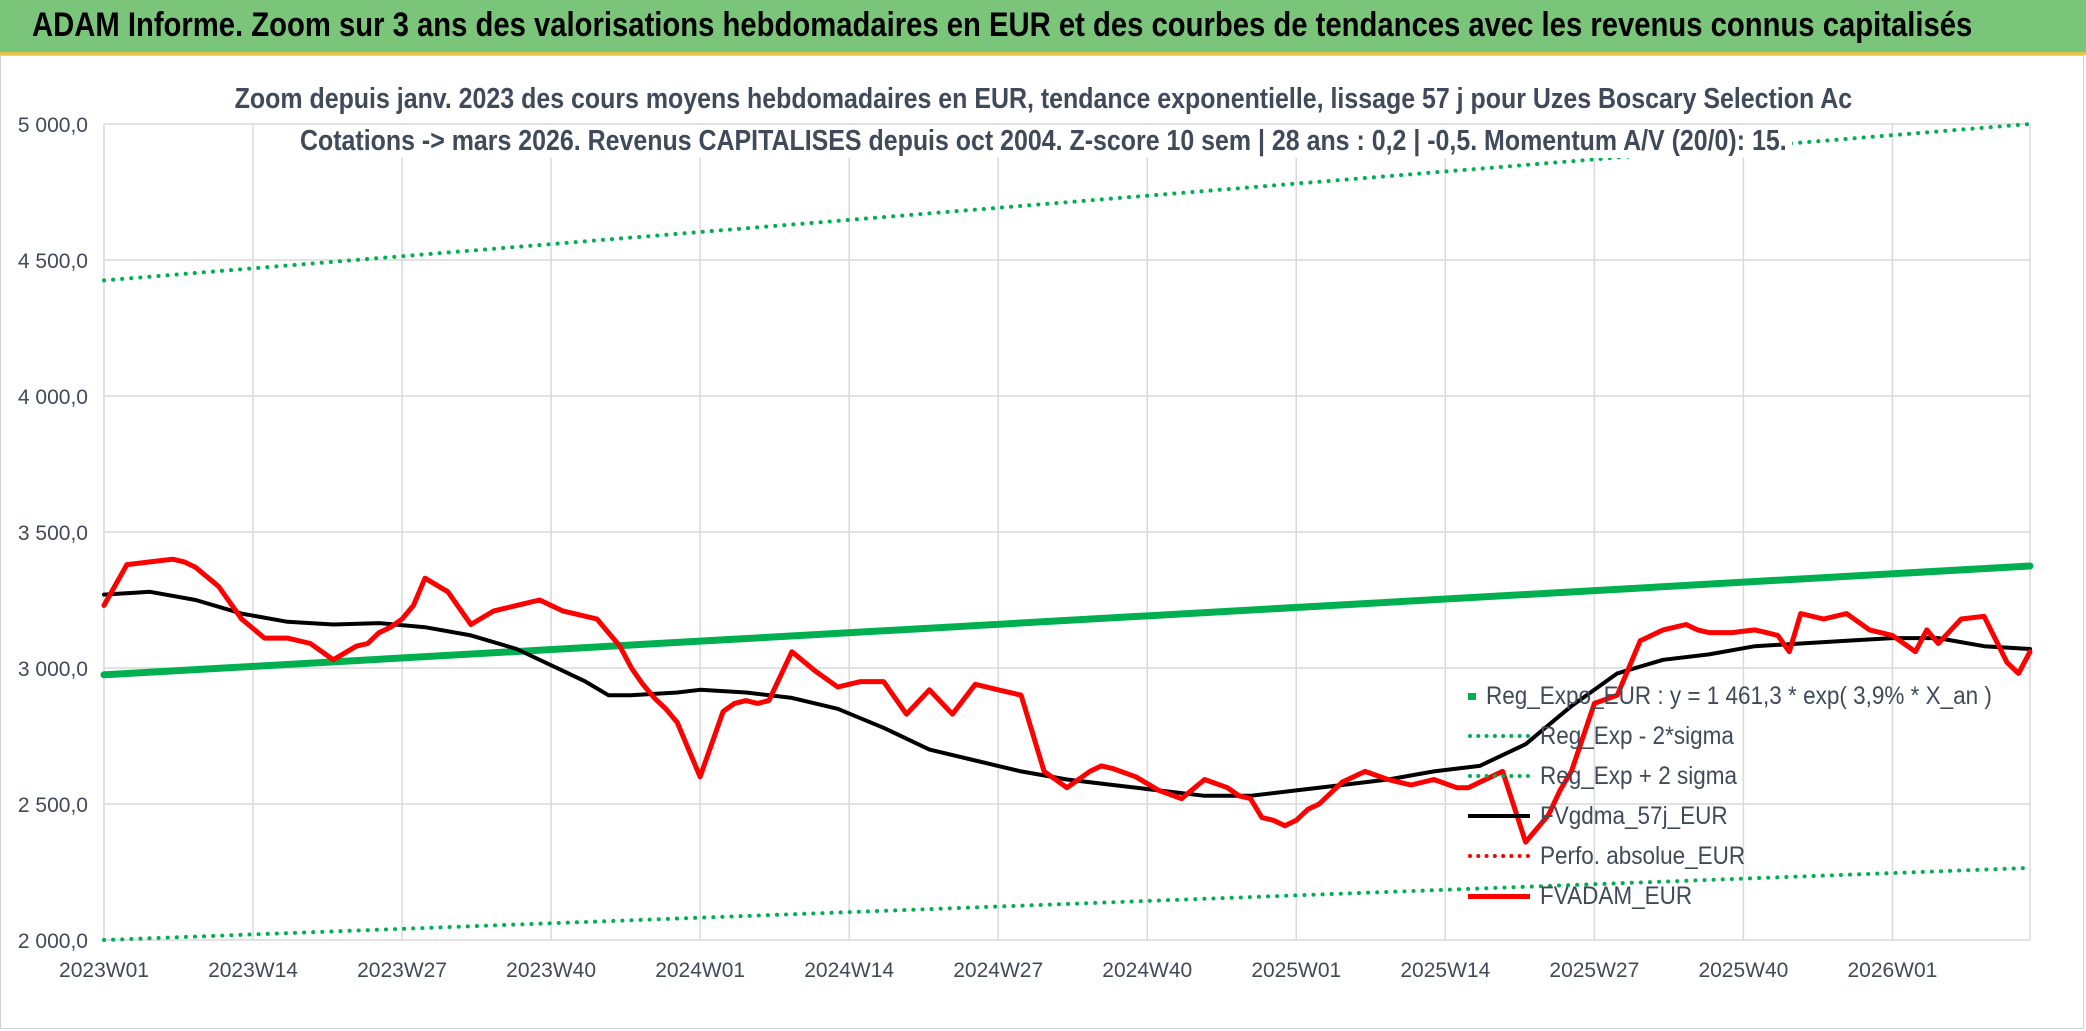 The image size is (2086, 1031). Describe the element at coordinates (53, 125) in the screenshot. I see `y-tick-label: 5 000,0` at that location.